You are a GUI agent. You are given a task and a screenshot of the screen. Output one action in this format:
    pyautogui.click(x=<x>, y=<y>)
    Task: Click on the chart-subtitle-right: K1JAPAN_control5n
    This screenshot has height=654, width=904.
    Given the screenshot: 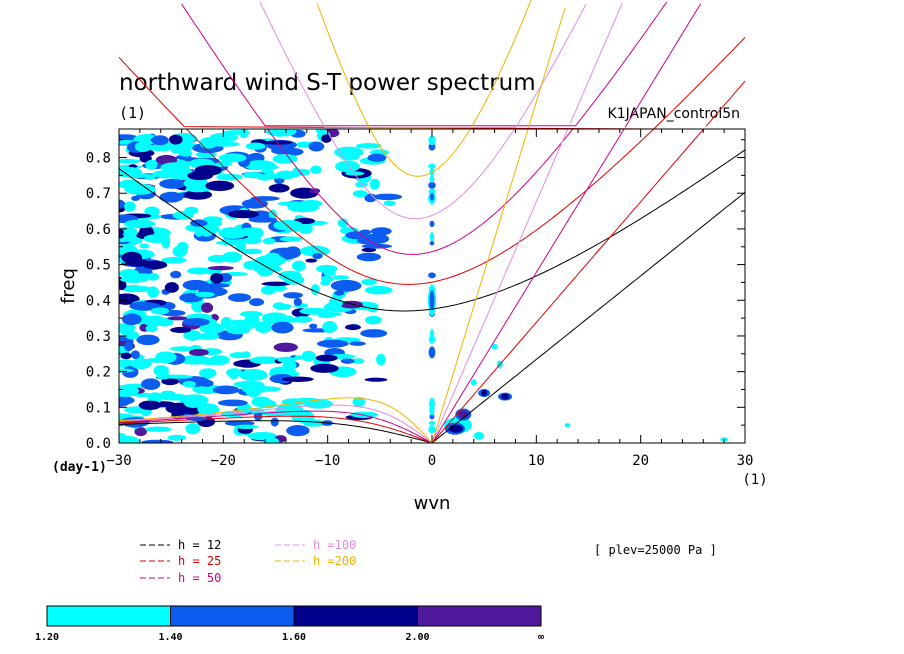 What is the action you would take?
    pyautogui.click(x=674, y=114)
    